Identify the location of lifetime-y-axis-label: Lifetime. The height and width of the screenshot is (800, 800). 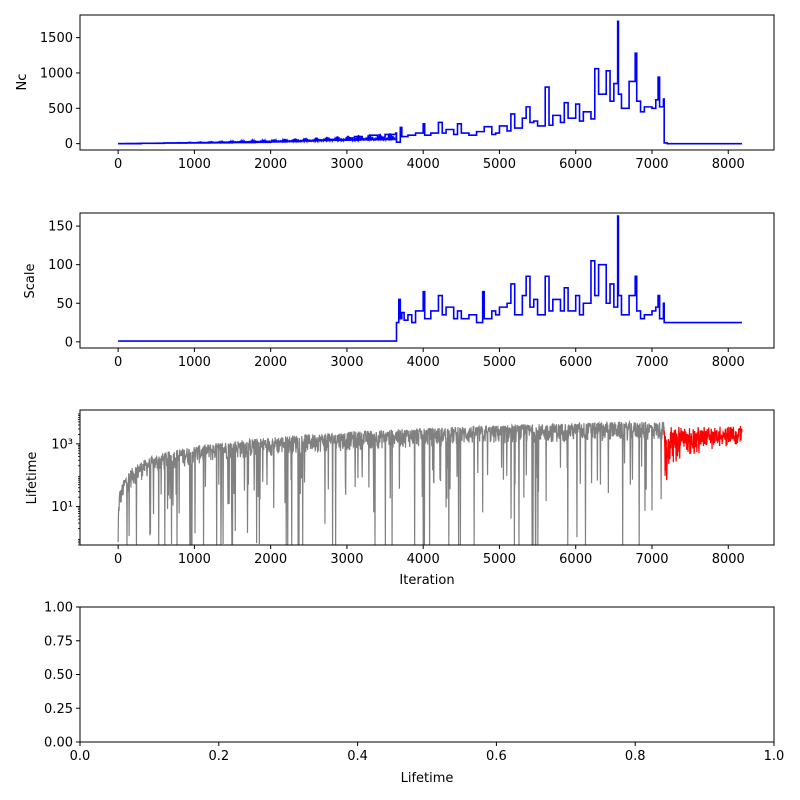
(32, 478).